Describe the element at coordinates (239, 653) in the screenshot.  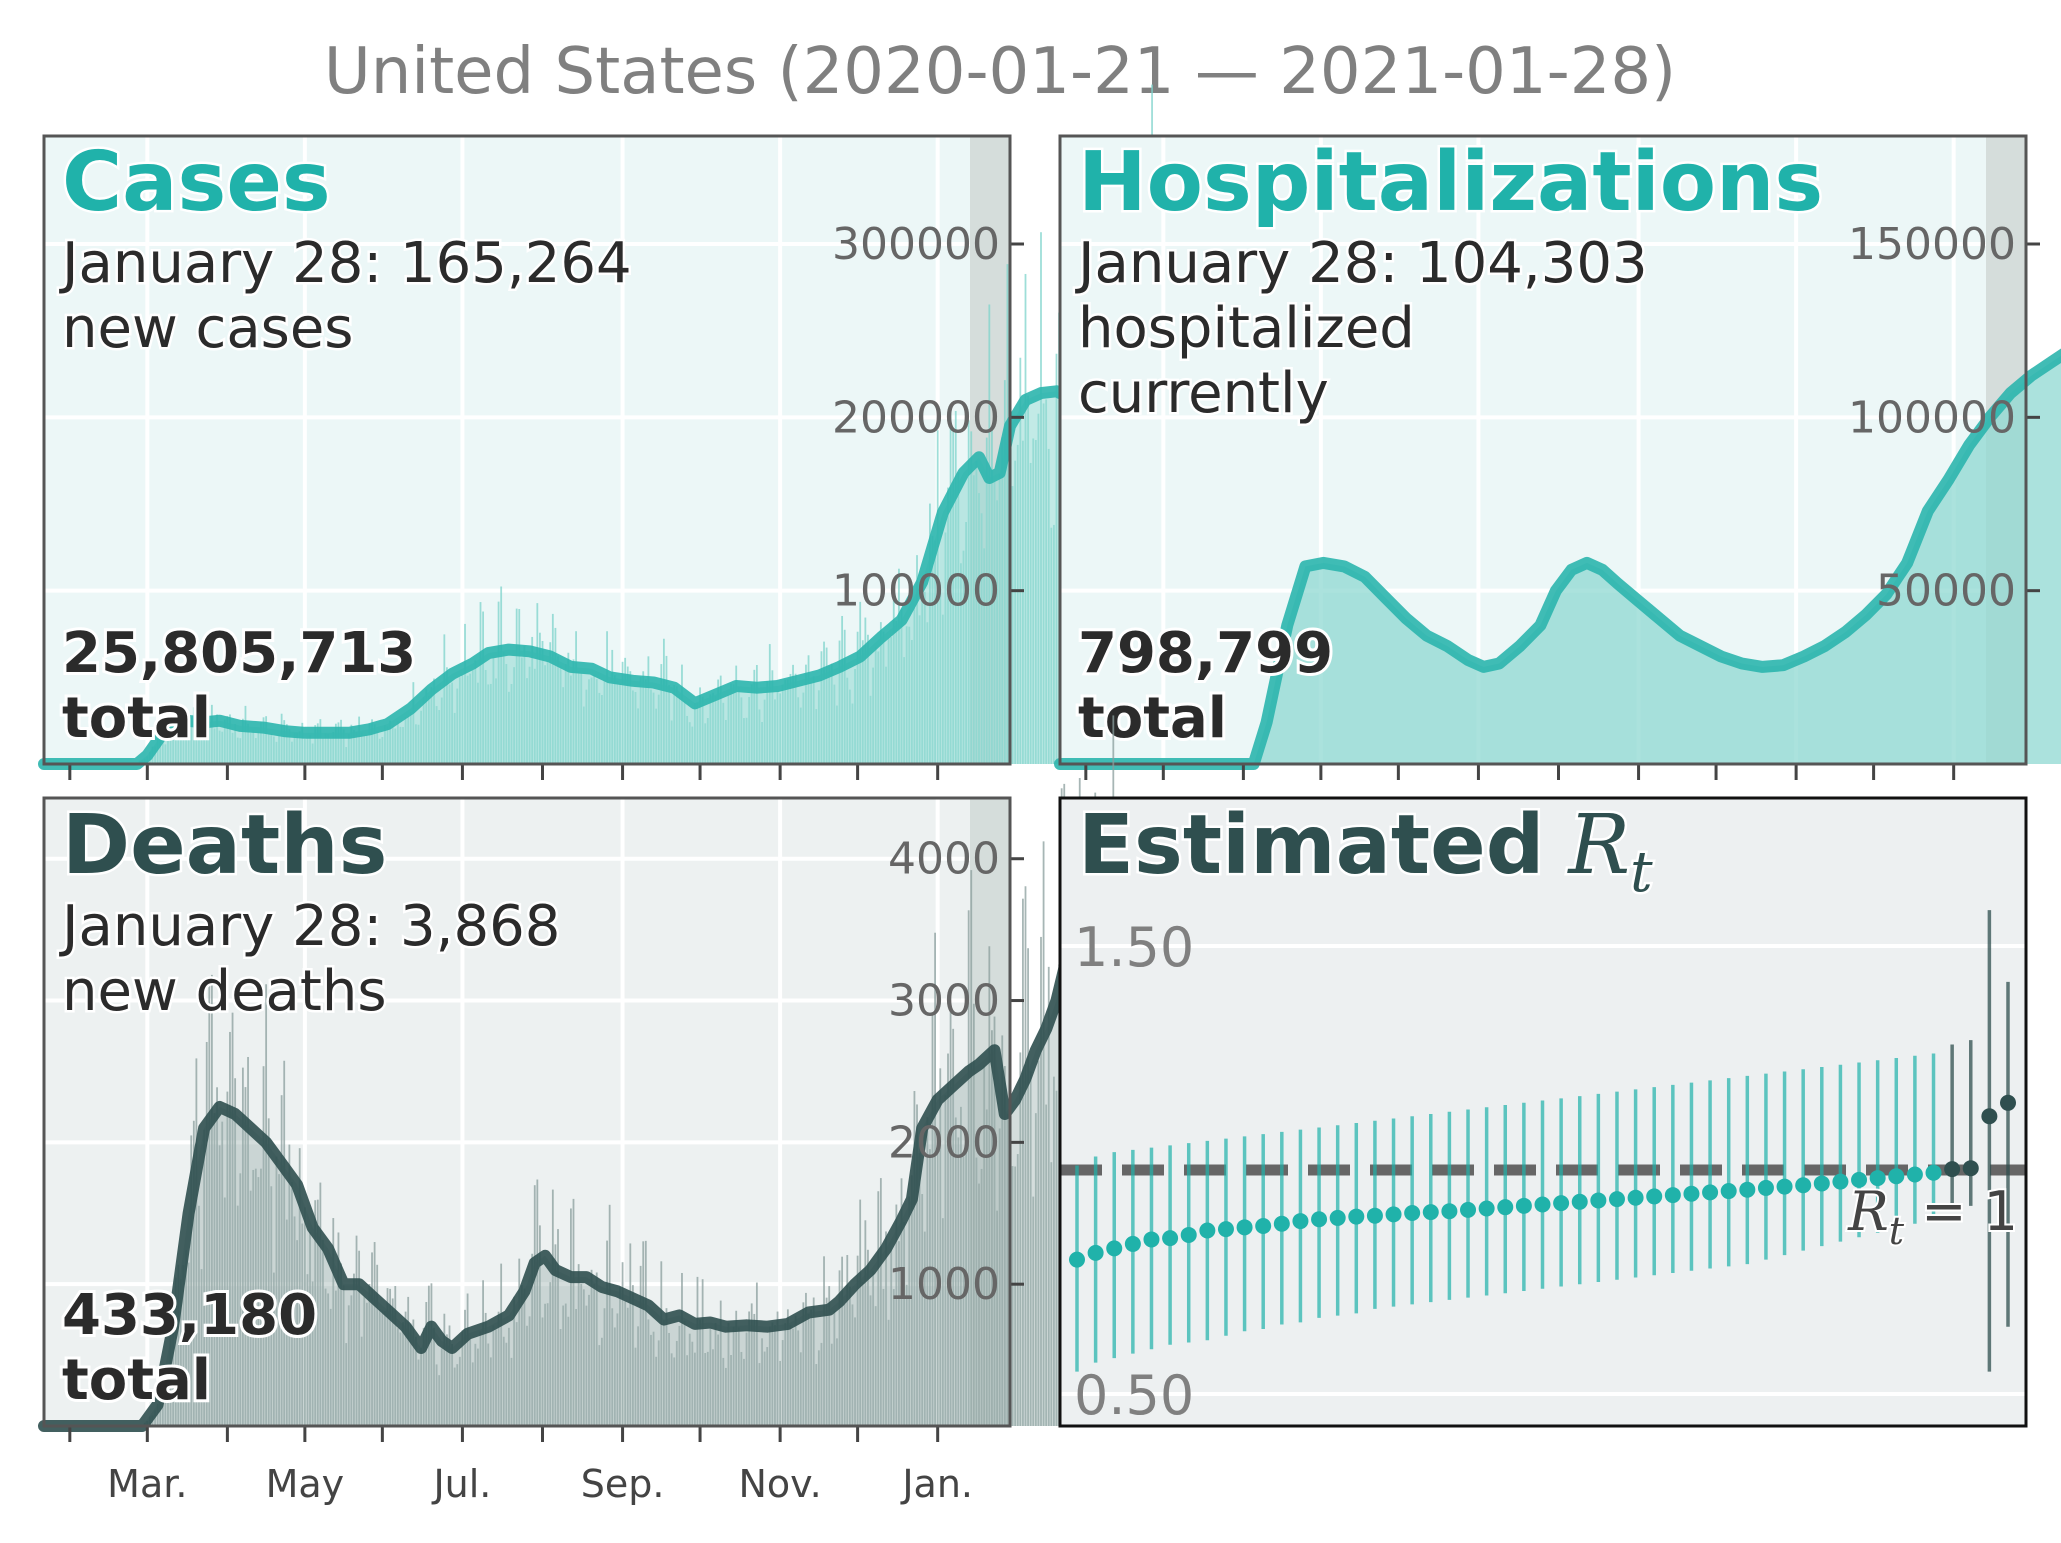
I see `cases-total-value: 25,805,713` at that location.